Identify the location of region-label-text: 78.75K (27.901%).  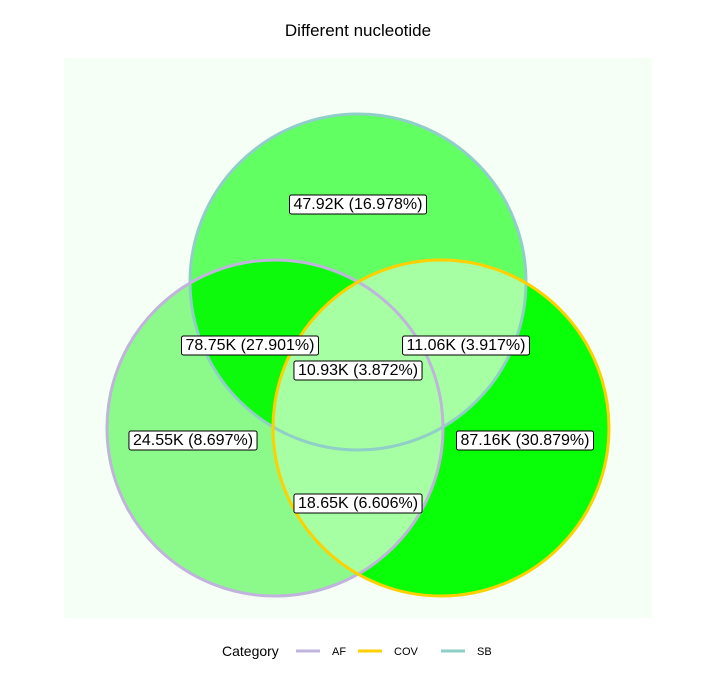
(250, 345).